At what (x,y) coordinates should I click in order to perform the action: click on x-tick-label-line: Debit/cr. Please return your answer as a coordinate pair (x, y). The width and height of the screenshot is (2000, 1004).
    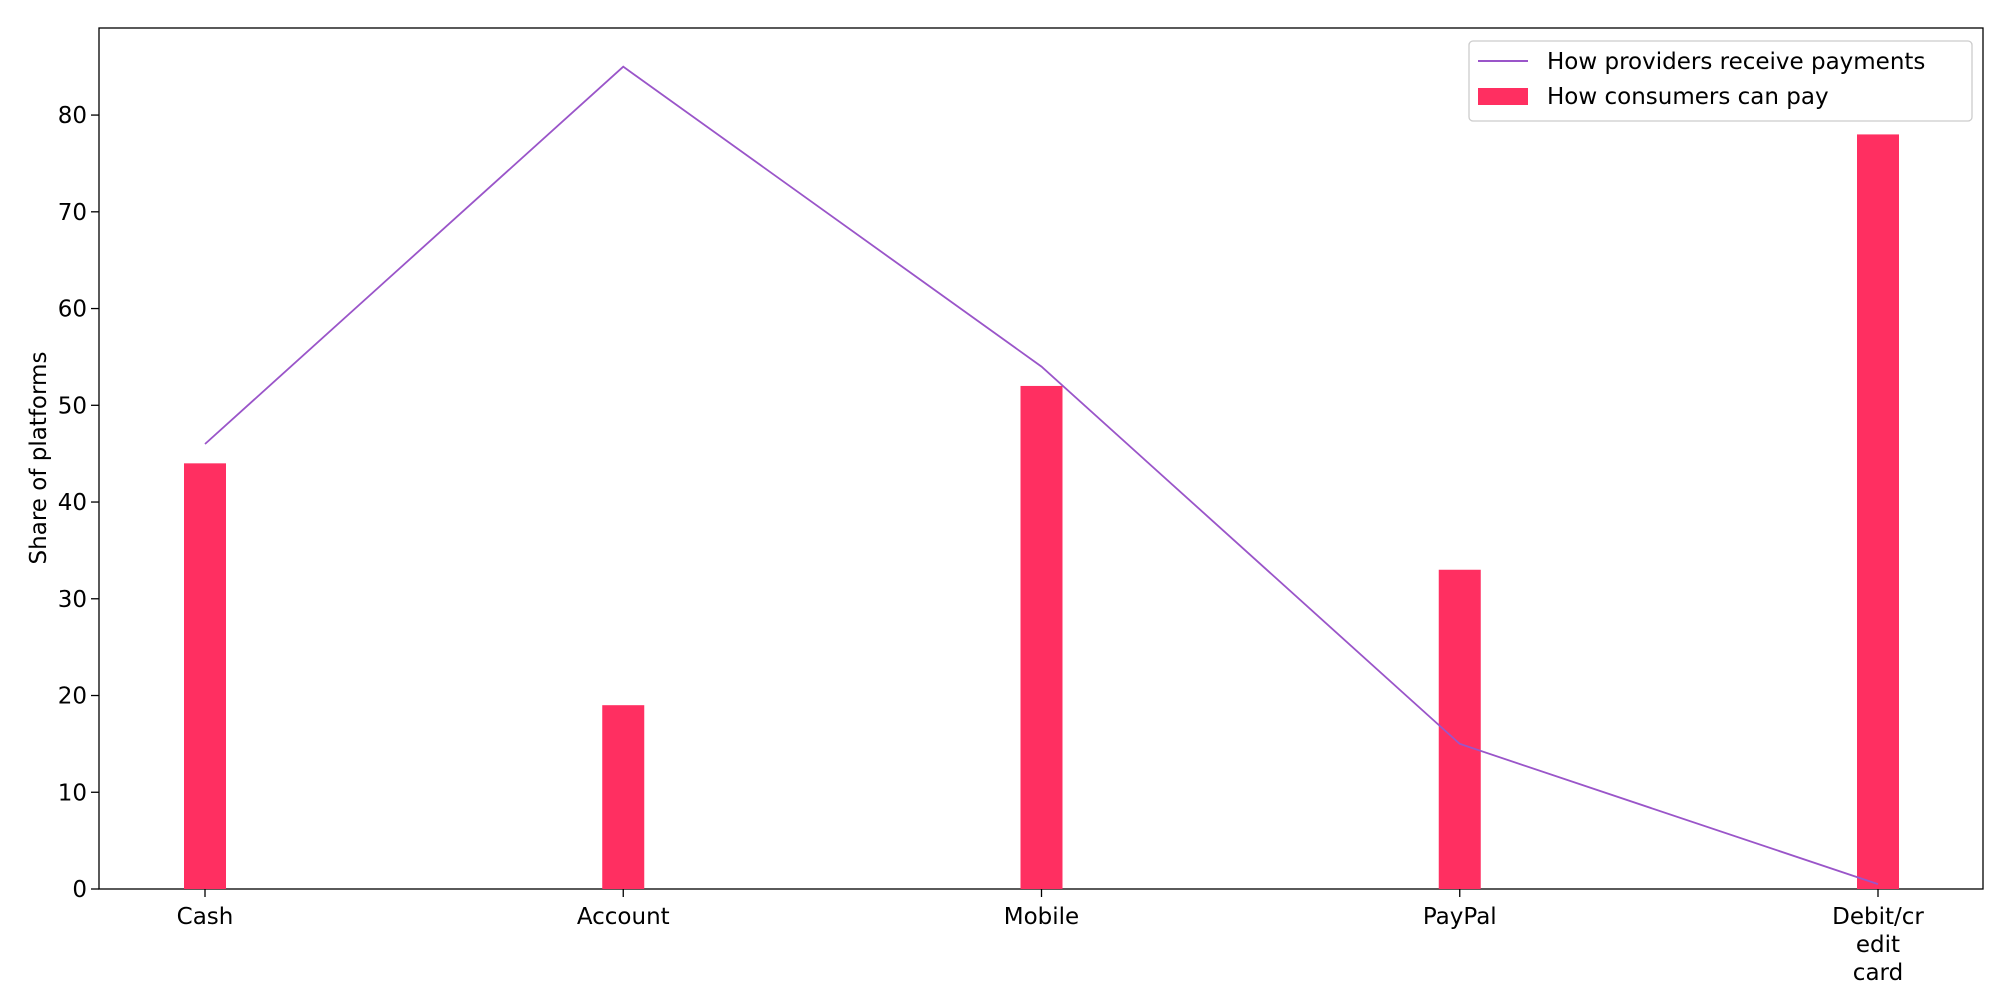
    Looking at the image, I should click on (1878, 917).